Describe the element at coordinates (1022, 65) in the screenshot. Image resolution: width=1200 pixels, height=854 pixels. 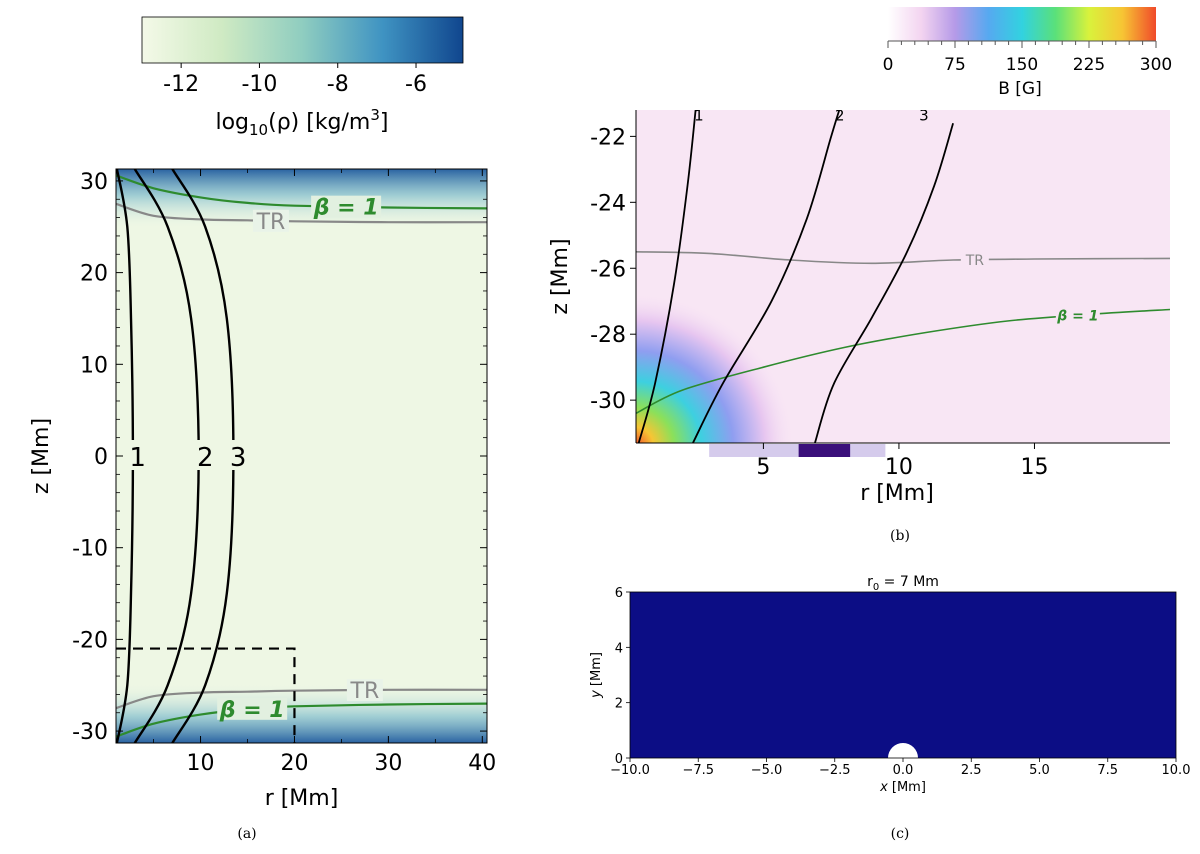
I see `colorbar-tick-label: 150` at that location.